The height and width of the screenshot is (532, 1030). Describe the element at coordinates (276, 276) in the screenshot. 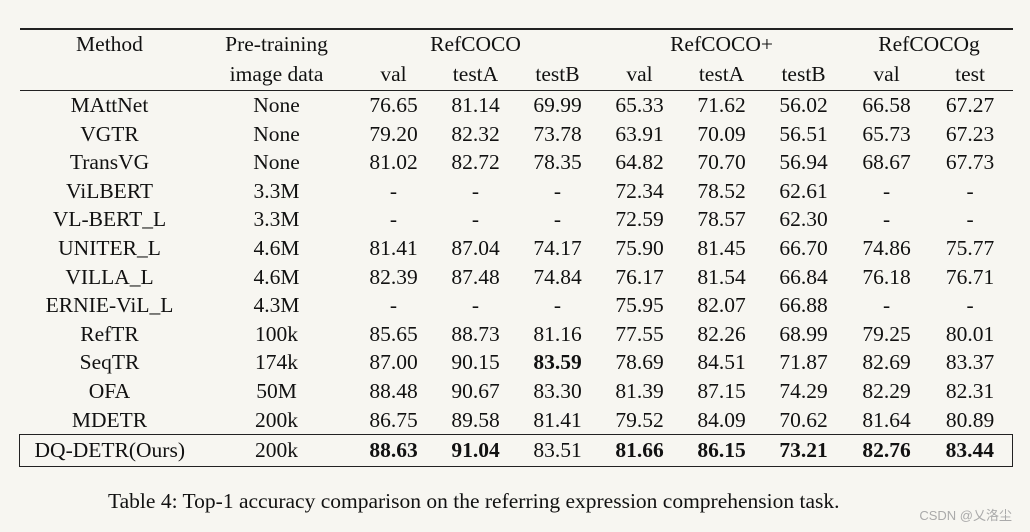

I see `pretrain-cell: 4.6M` at that location.